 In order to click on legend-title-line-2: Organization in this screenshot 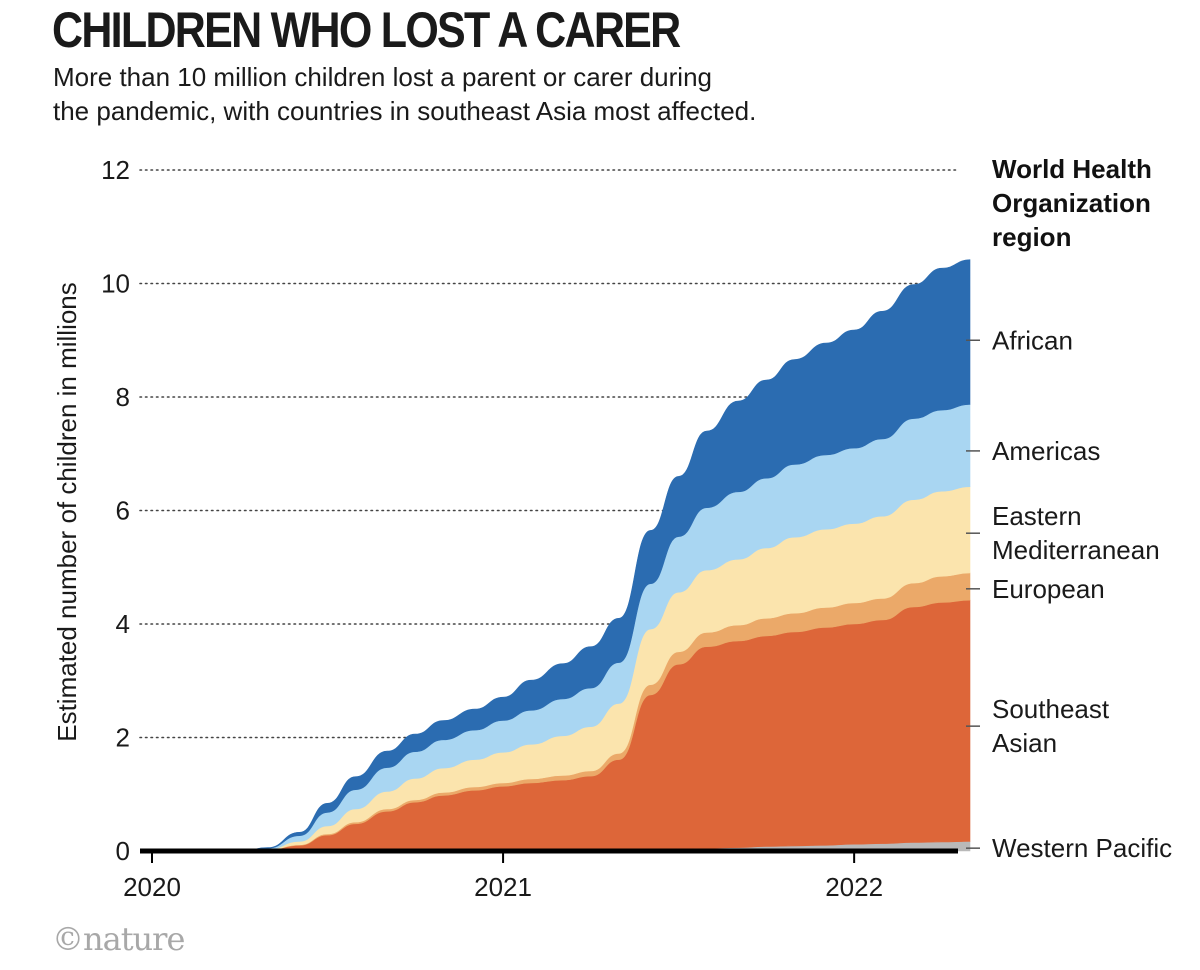, I will do `click(1071, 203)`.